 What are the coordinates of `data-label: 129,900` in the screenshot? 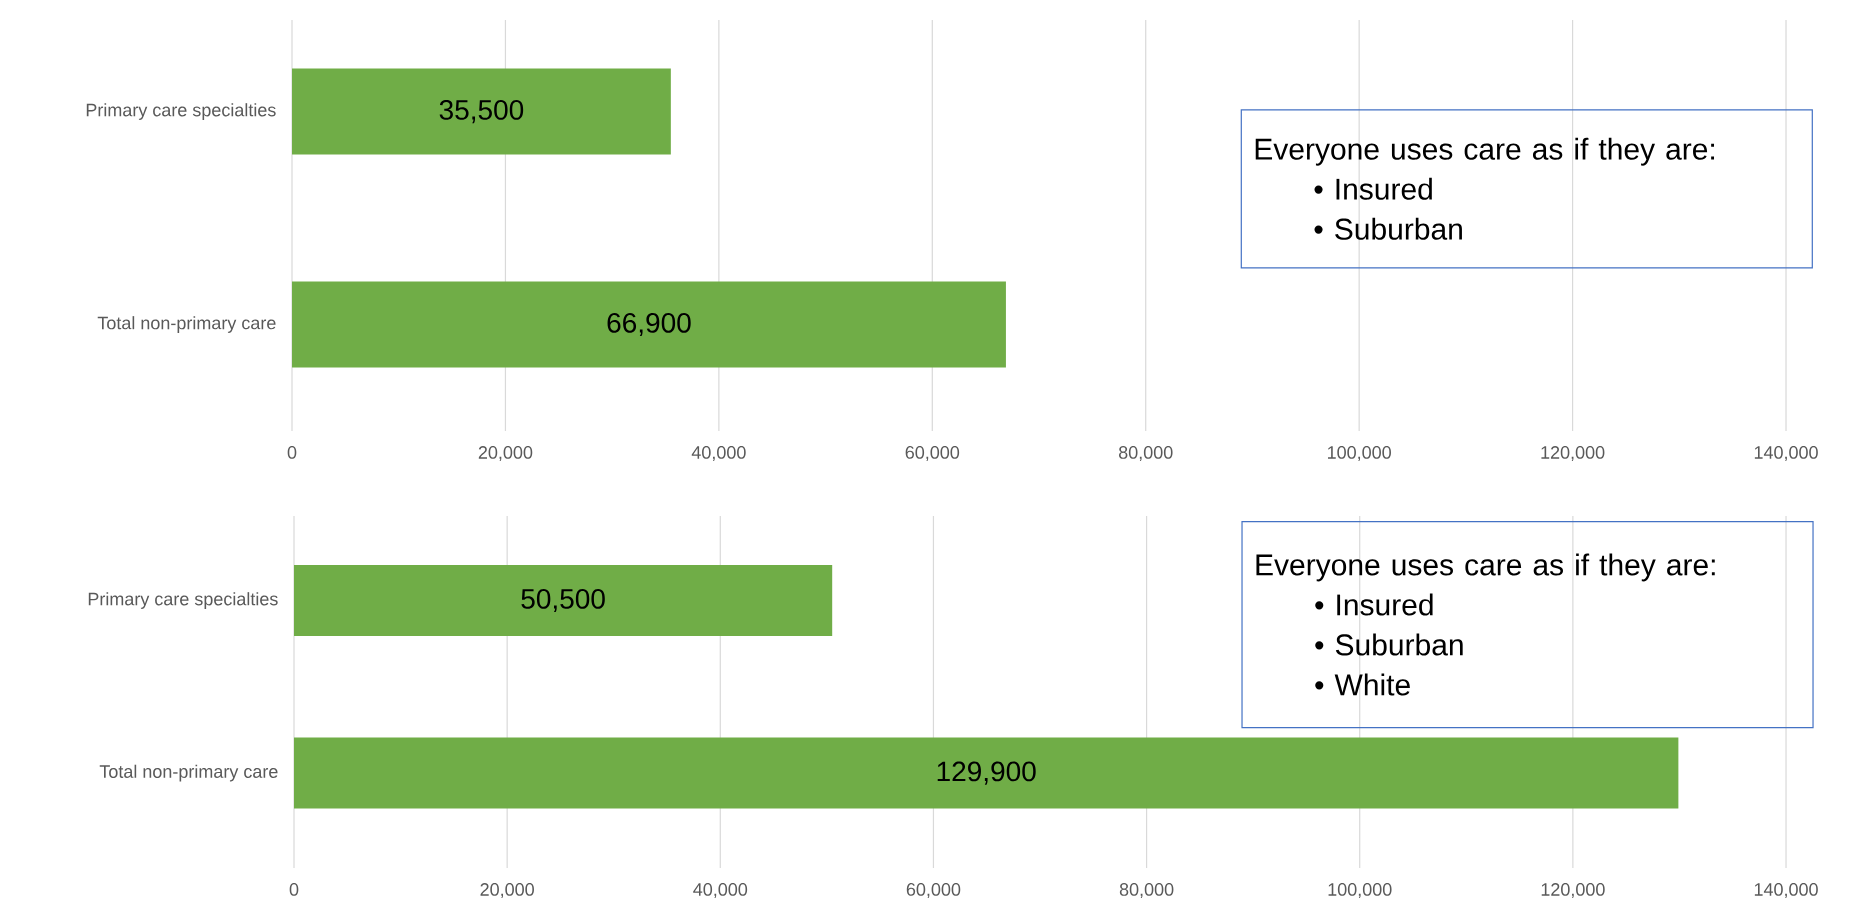 It's located at (986, 773).